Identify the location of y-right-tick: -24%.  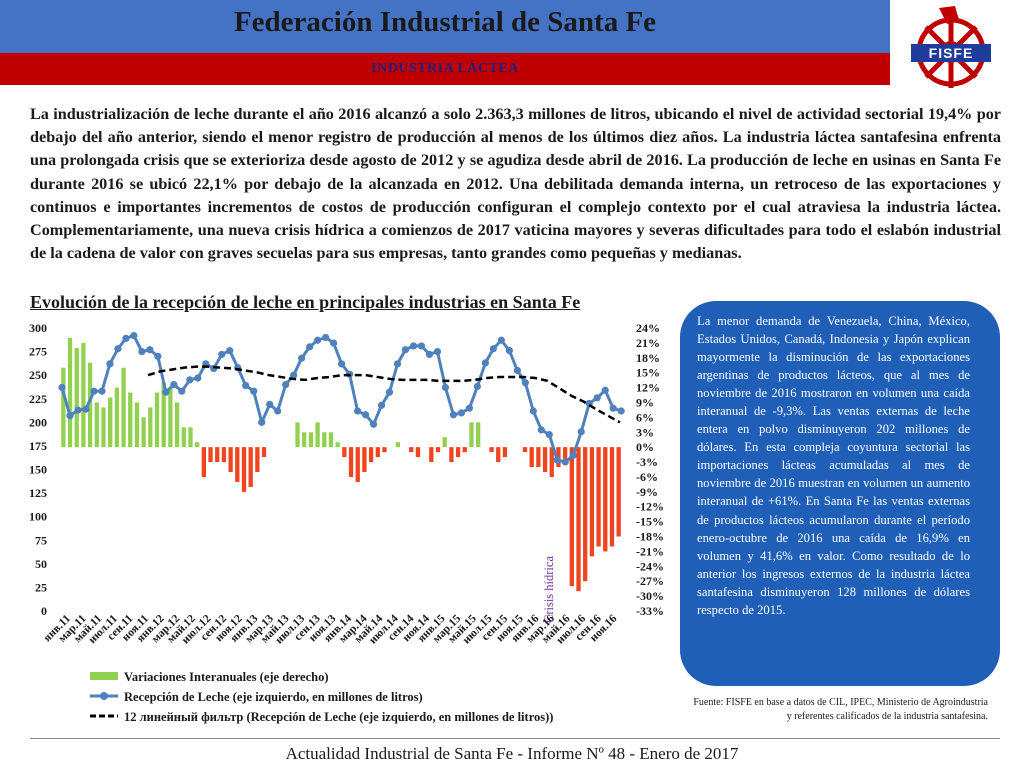
(650, 566).